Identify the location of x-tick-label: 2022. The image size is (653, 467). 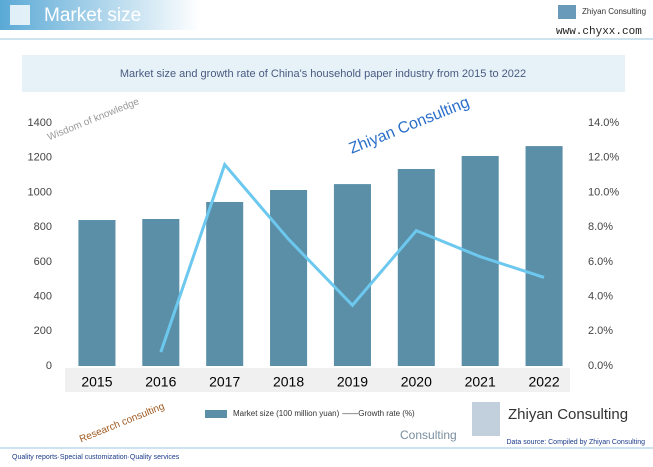
(543, 382).